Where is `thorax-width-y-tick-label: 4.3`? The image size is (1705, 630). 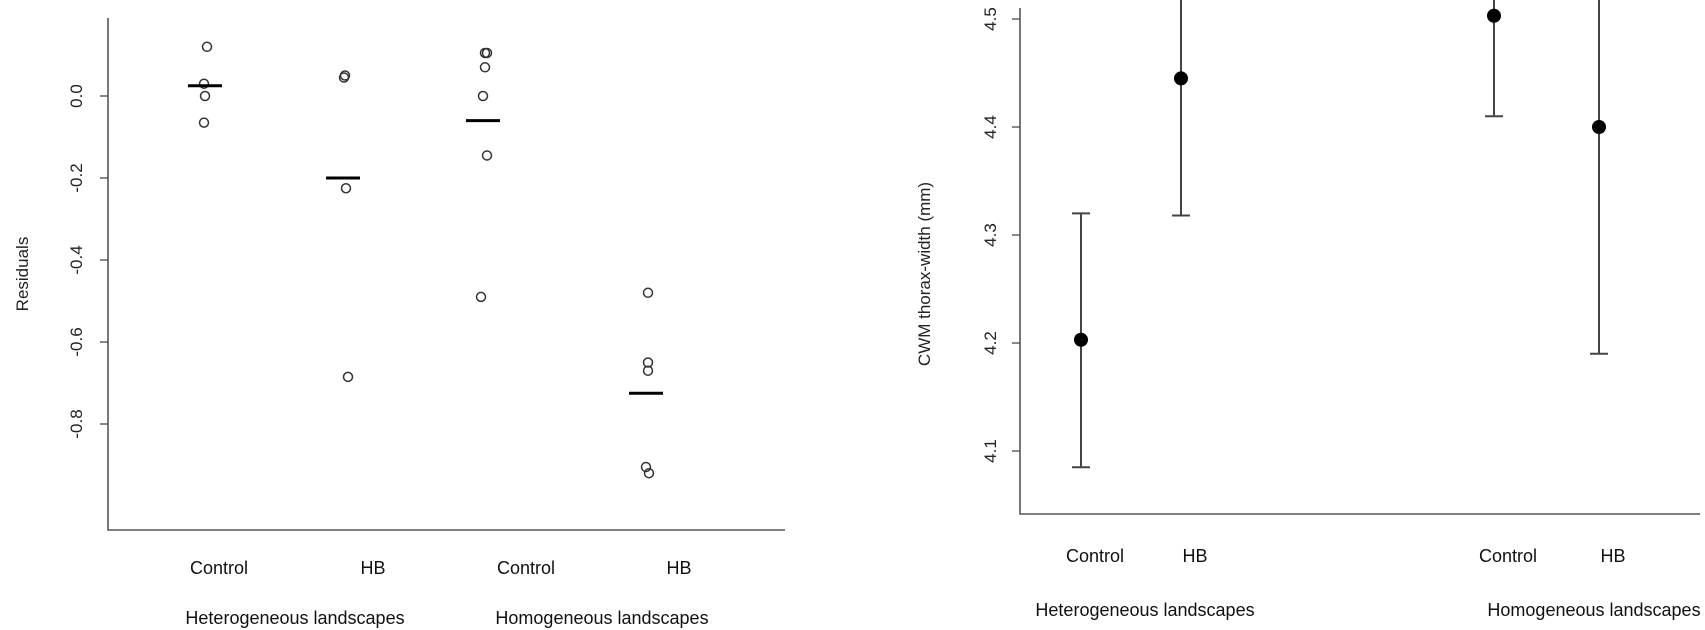
thorax-width-y-tick-label: 4.3 is located at coordinates (990, 235).